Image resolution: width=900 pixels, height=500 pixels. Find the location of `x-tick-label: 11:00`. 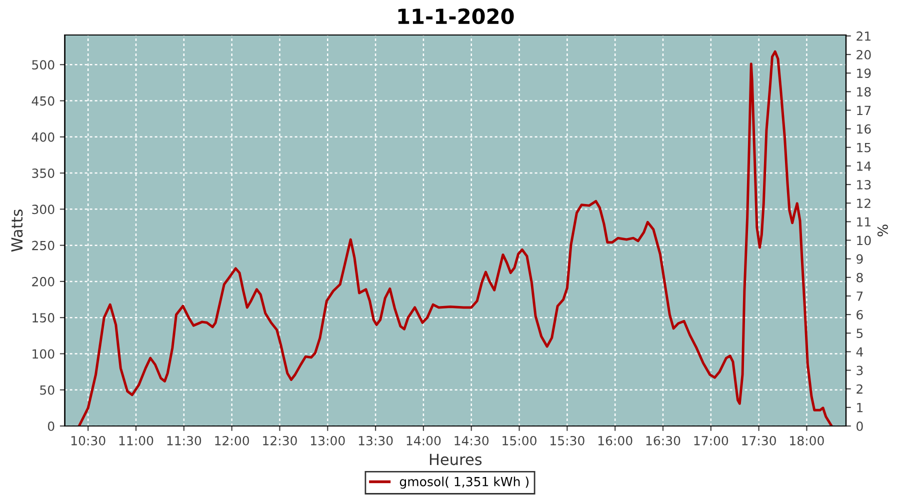

x-tick-label: 11:00 is located at coordinates (136, 441).